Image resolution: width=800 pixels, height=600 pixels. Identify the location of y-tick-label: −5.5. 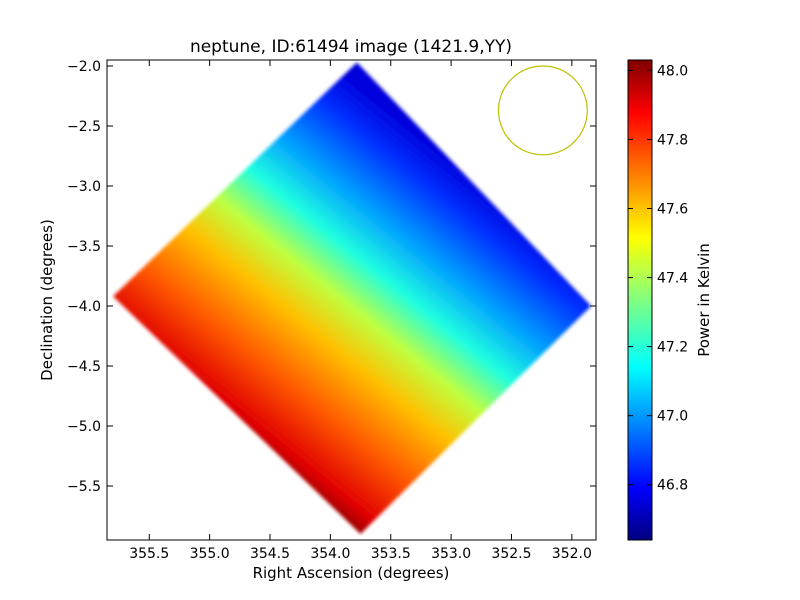
(84, 487).